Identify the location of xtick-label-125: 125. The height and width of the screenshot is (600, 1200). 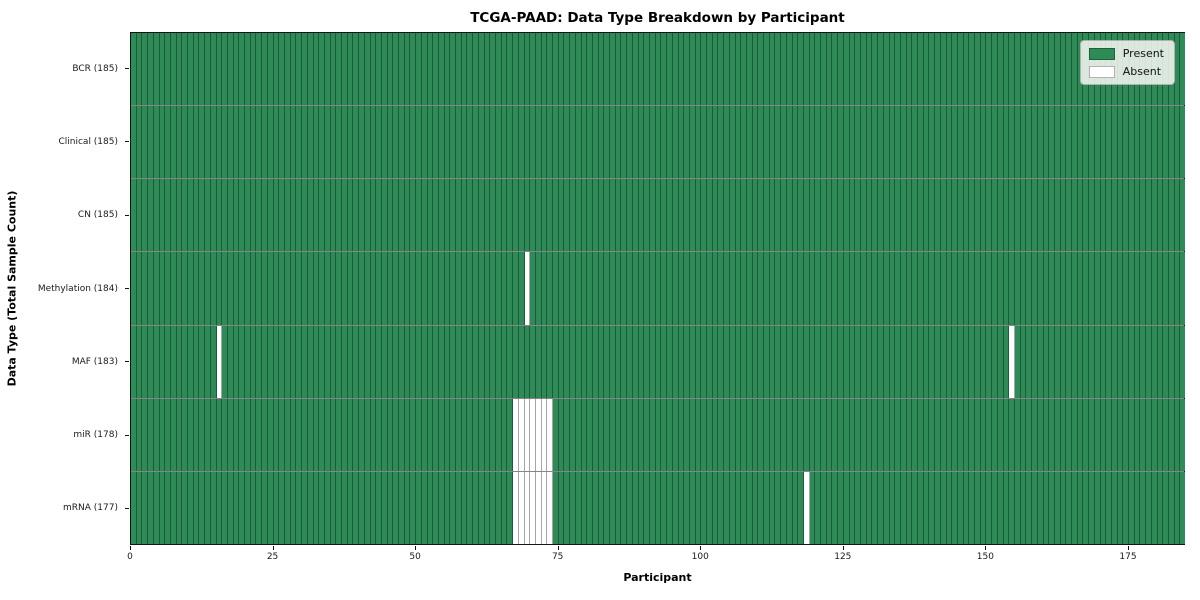
(843, 557).